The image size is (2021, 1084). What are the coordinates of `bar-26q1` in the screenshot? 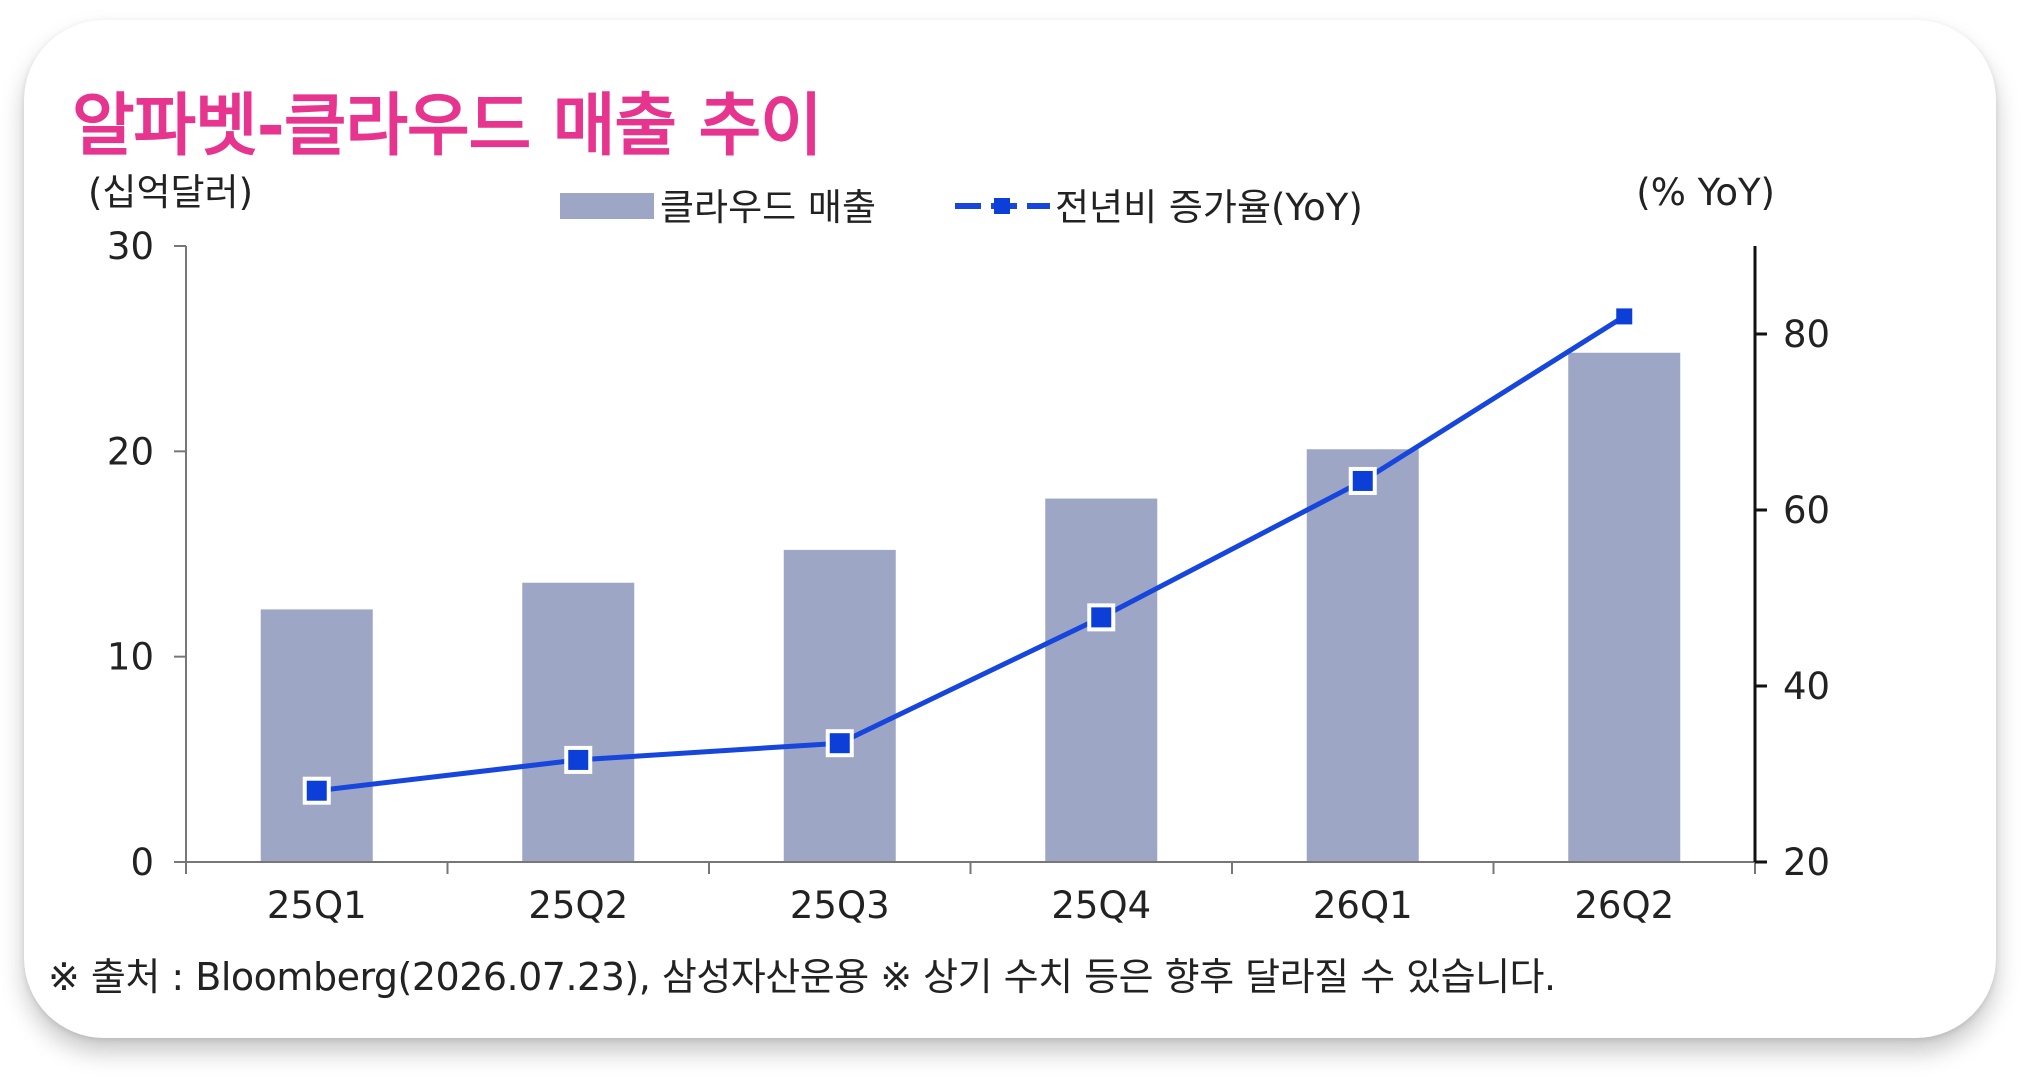 It's located at (1362, 655).